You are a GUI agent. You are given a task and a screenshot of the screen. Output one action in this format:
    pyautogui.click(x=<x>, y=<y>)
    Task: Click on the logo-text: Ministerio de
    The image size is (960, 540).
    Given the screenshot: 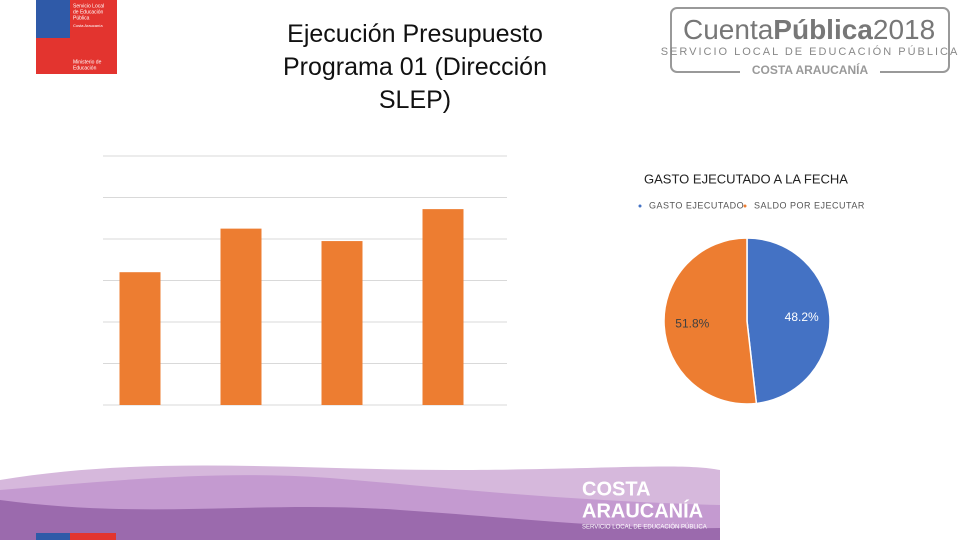 What is the action you would take?
    pyautogui.click(x=87, y=62)
    